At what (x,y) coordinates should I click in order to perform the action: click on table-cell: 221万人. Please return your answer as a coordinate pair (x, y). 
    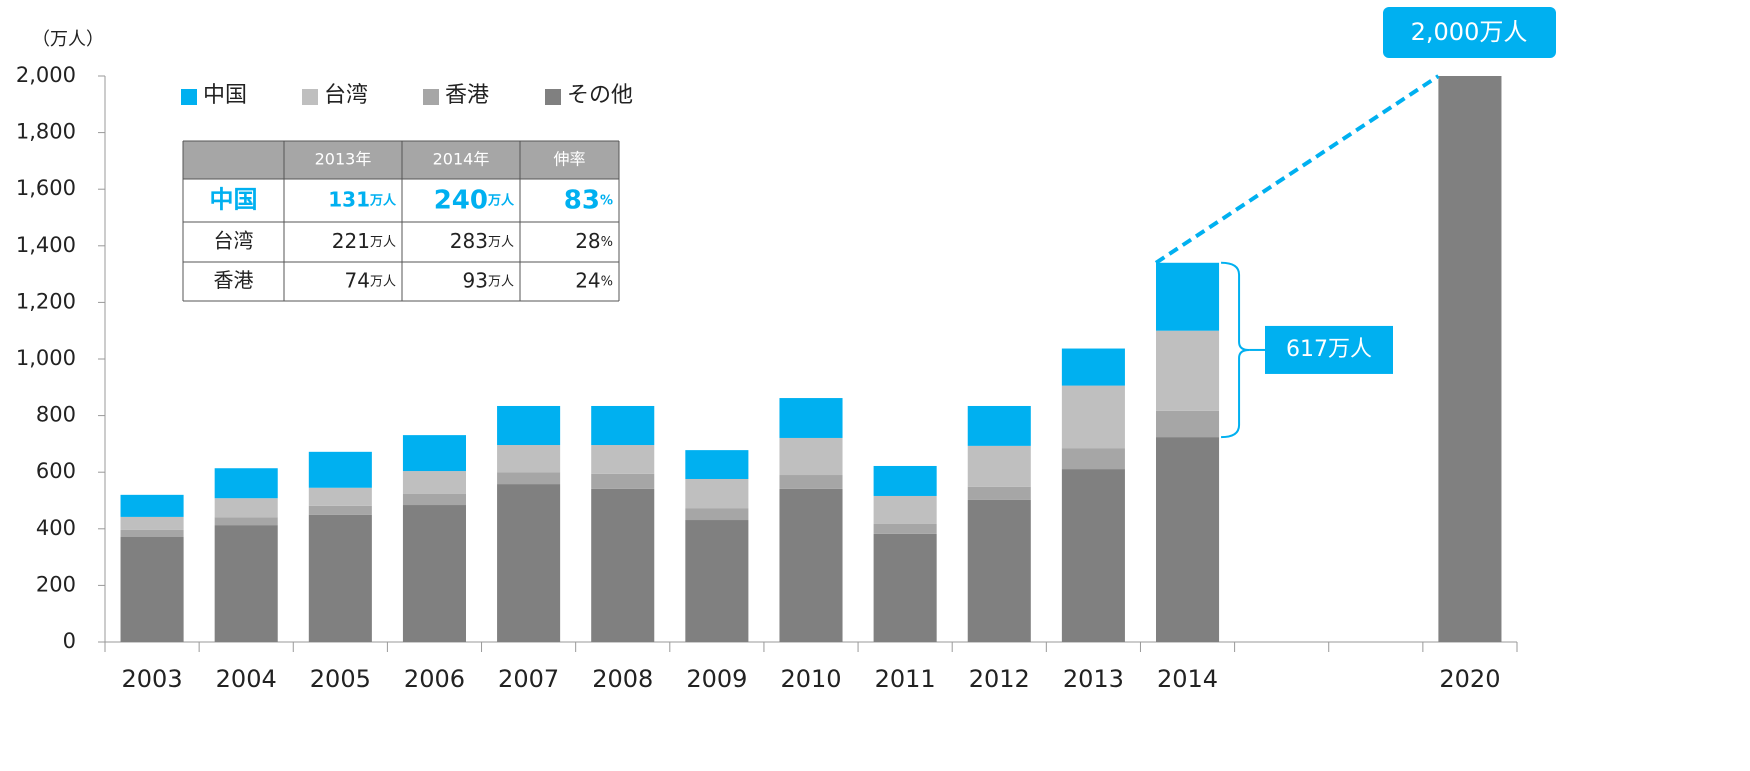
    Looking at the image, I should click on (364, 241).